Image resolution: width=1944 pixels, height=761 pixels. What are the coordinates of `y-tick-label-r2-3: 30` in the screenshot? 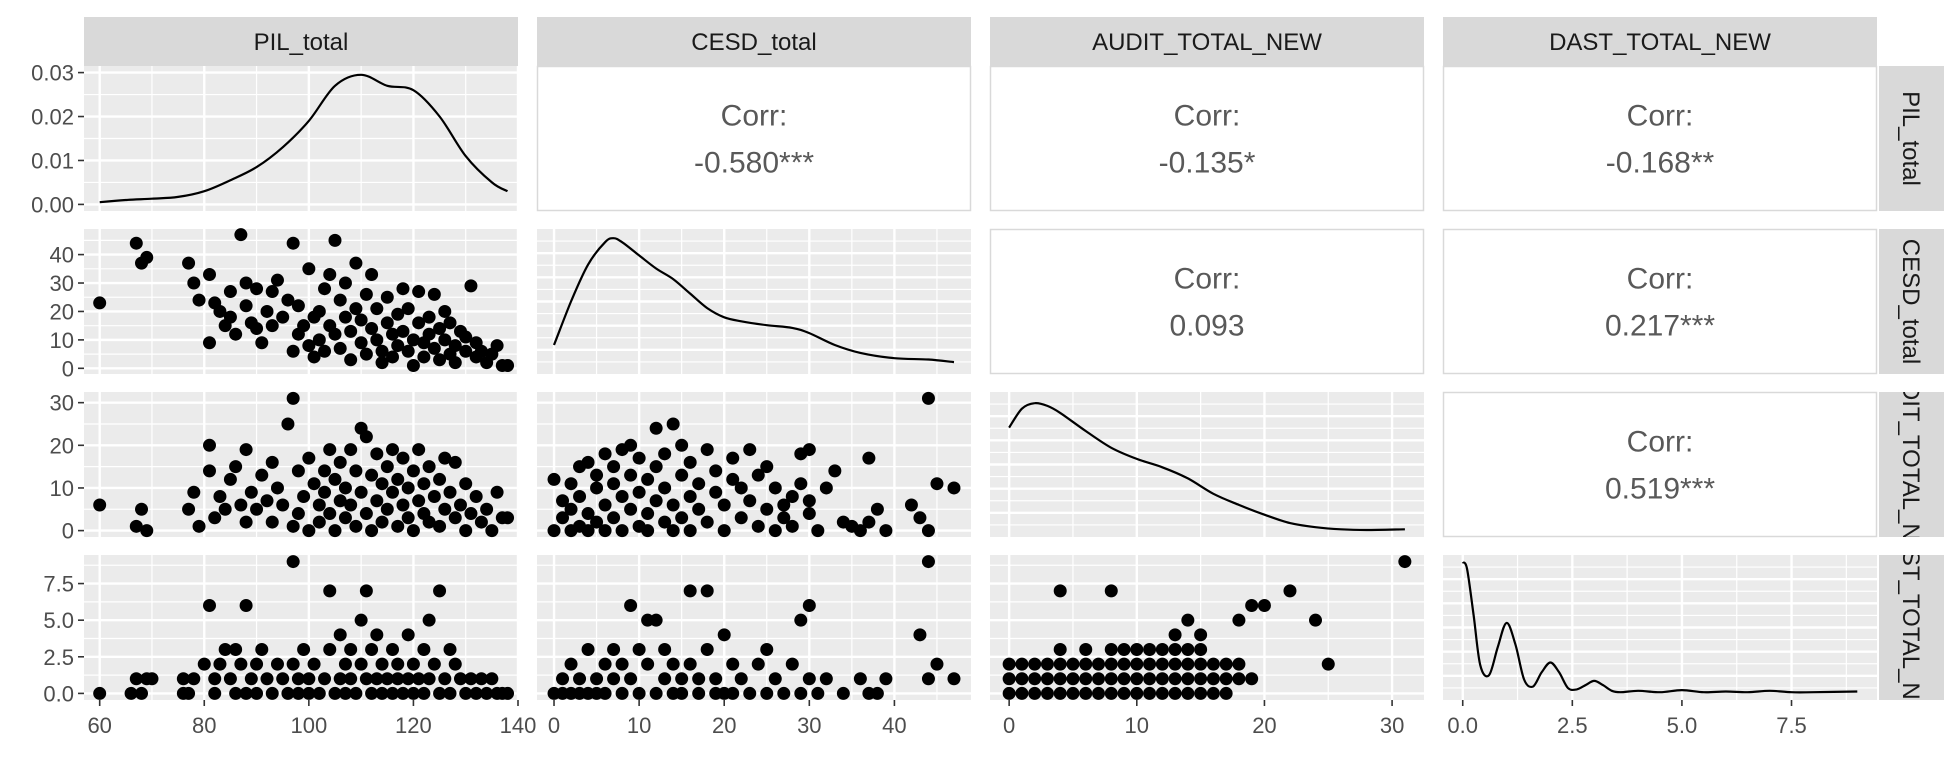 It's located at (62, 283).